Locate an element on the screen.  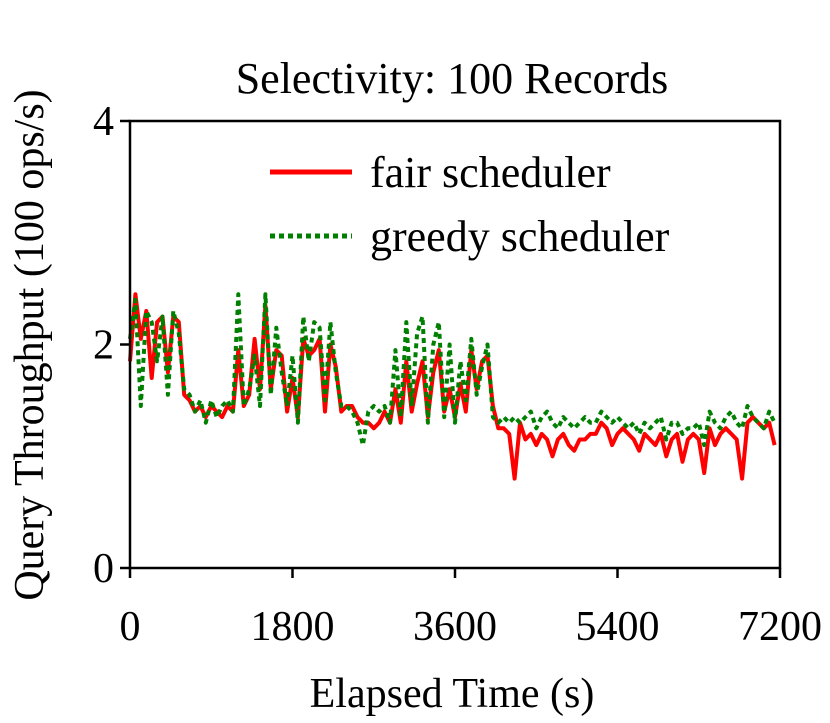
legend-label-greedy-scheduler: greedy scheduler is located at coordinates (520, 236).